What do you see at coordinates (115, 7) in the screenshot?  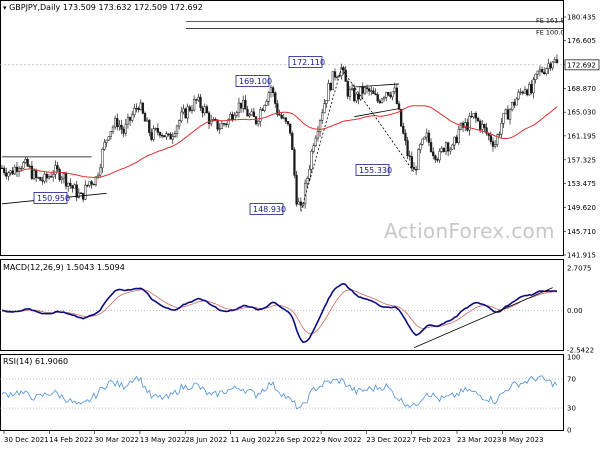 I see `ohlc-high: 173.632` at bounding box center [115, 7].